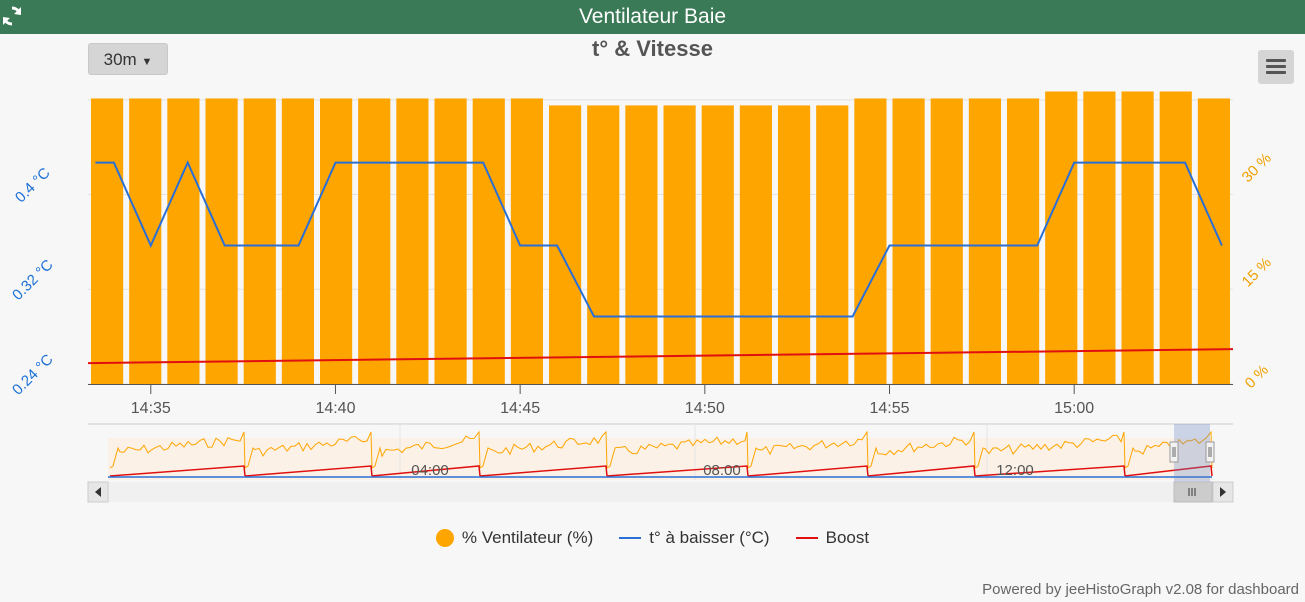 This screenshot has height=602, width=1305. What do you see at coordinates (147, 62) in the screenshot?
I see `caret-down-icon: ▼` at bounding box center [147, 62].